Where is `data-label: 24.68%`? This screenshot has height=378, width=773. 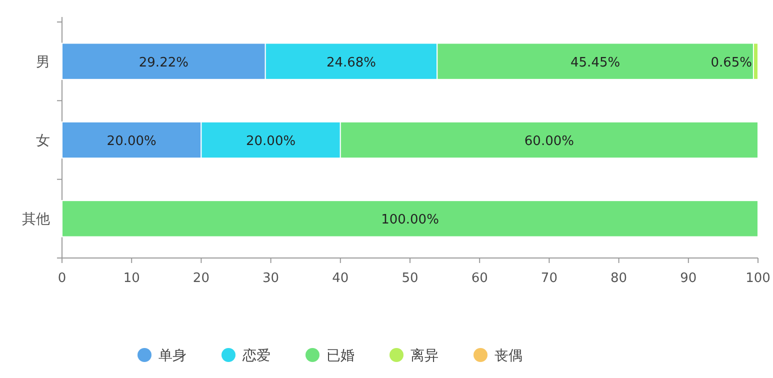 data-label: 24.68% is located at coordinates (351, 62).